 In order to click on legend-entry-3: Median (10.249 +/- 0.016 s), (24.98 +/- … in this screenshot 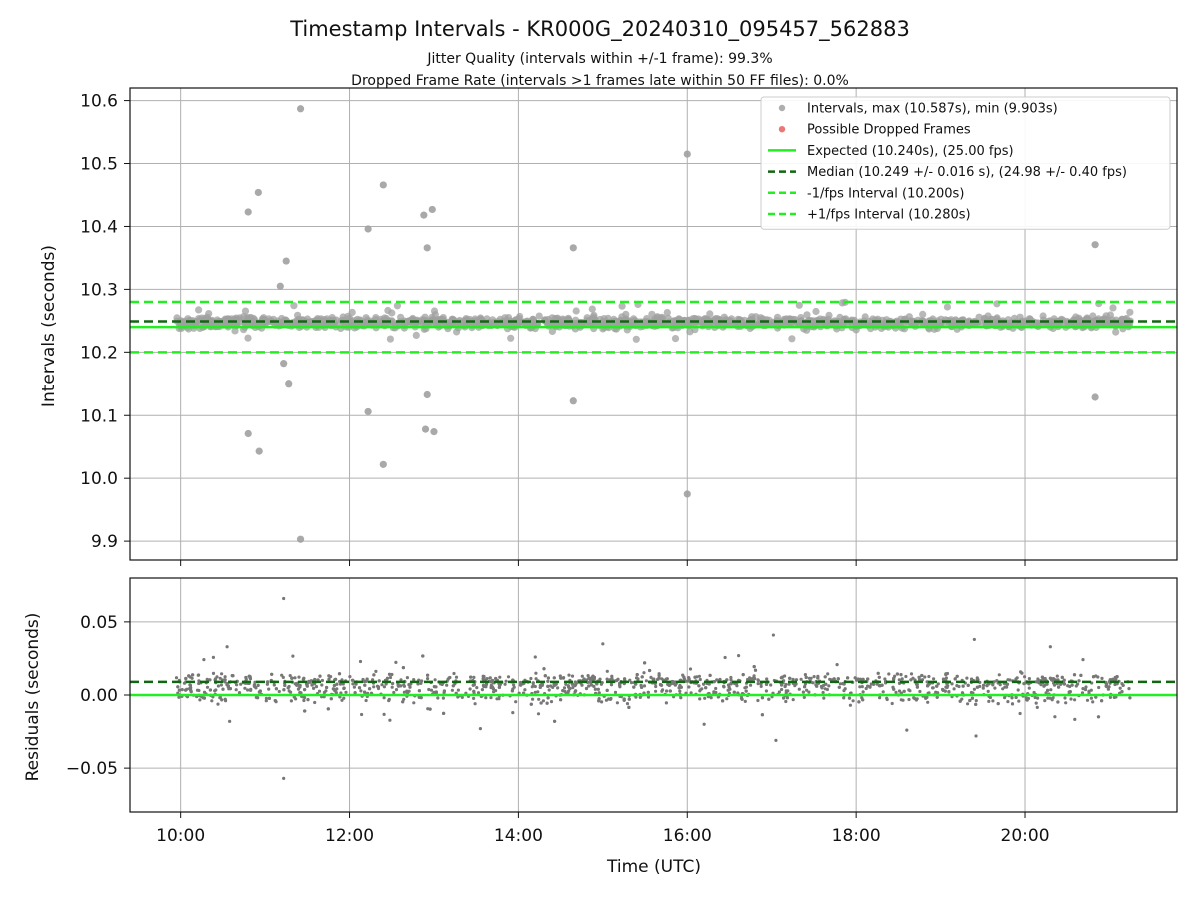, I will do `click(947, 172)`.